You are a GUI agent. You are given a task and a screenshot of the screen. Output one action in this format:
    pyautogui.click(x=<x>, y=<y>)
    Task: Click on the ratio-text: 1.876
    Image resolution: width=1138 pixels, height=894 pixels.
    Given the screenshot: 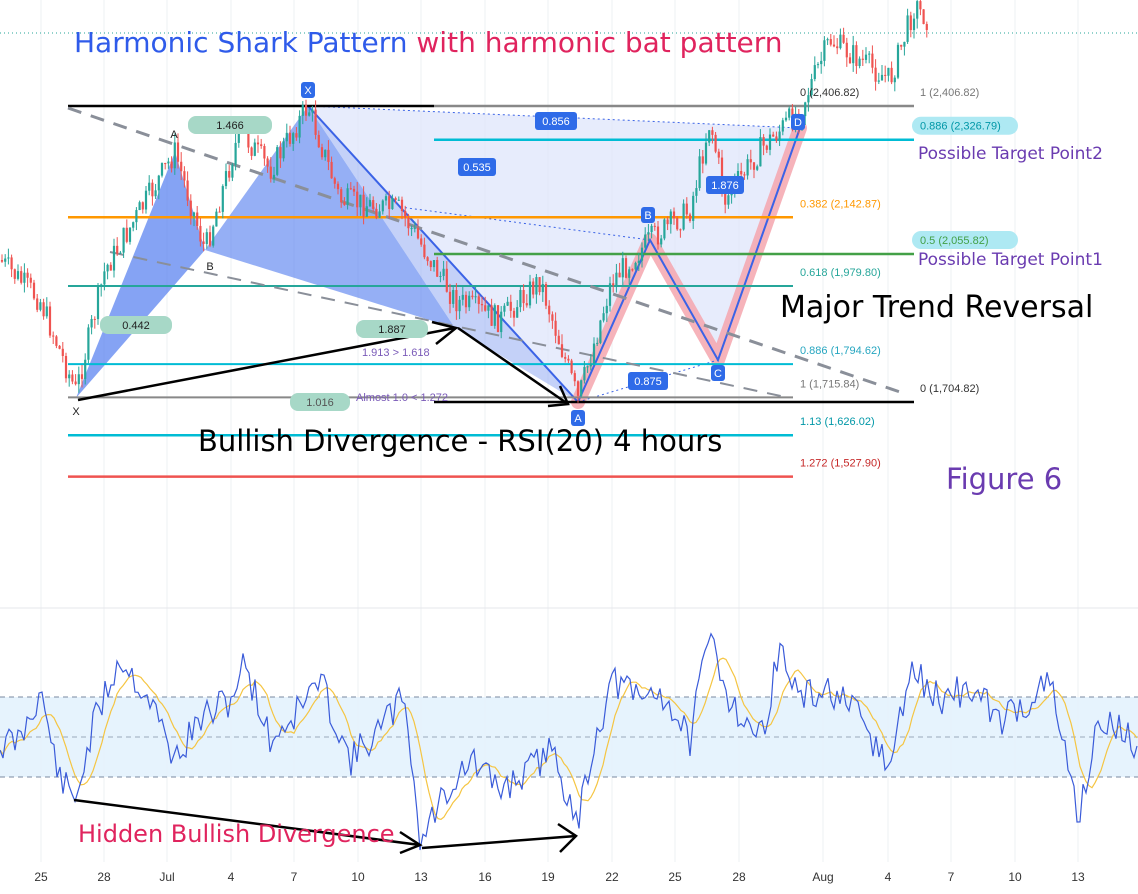 What is the action you would take?
    pyautogui.click(x=725, y=186)
    